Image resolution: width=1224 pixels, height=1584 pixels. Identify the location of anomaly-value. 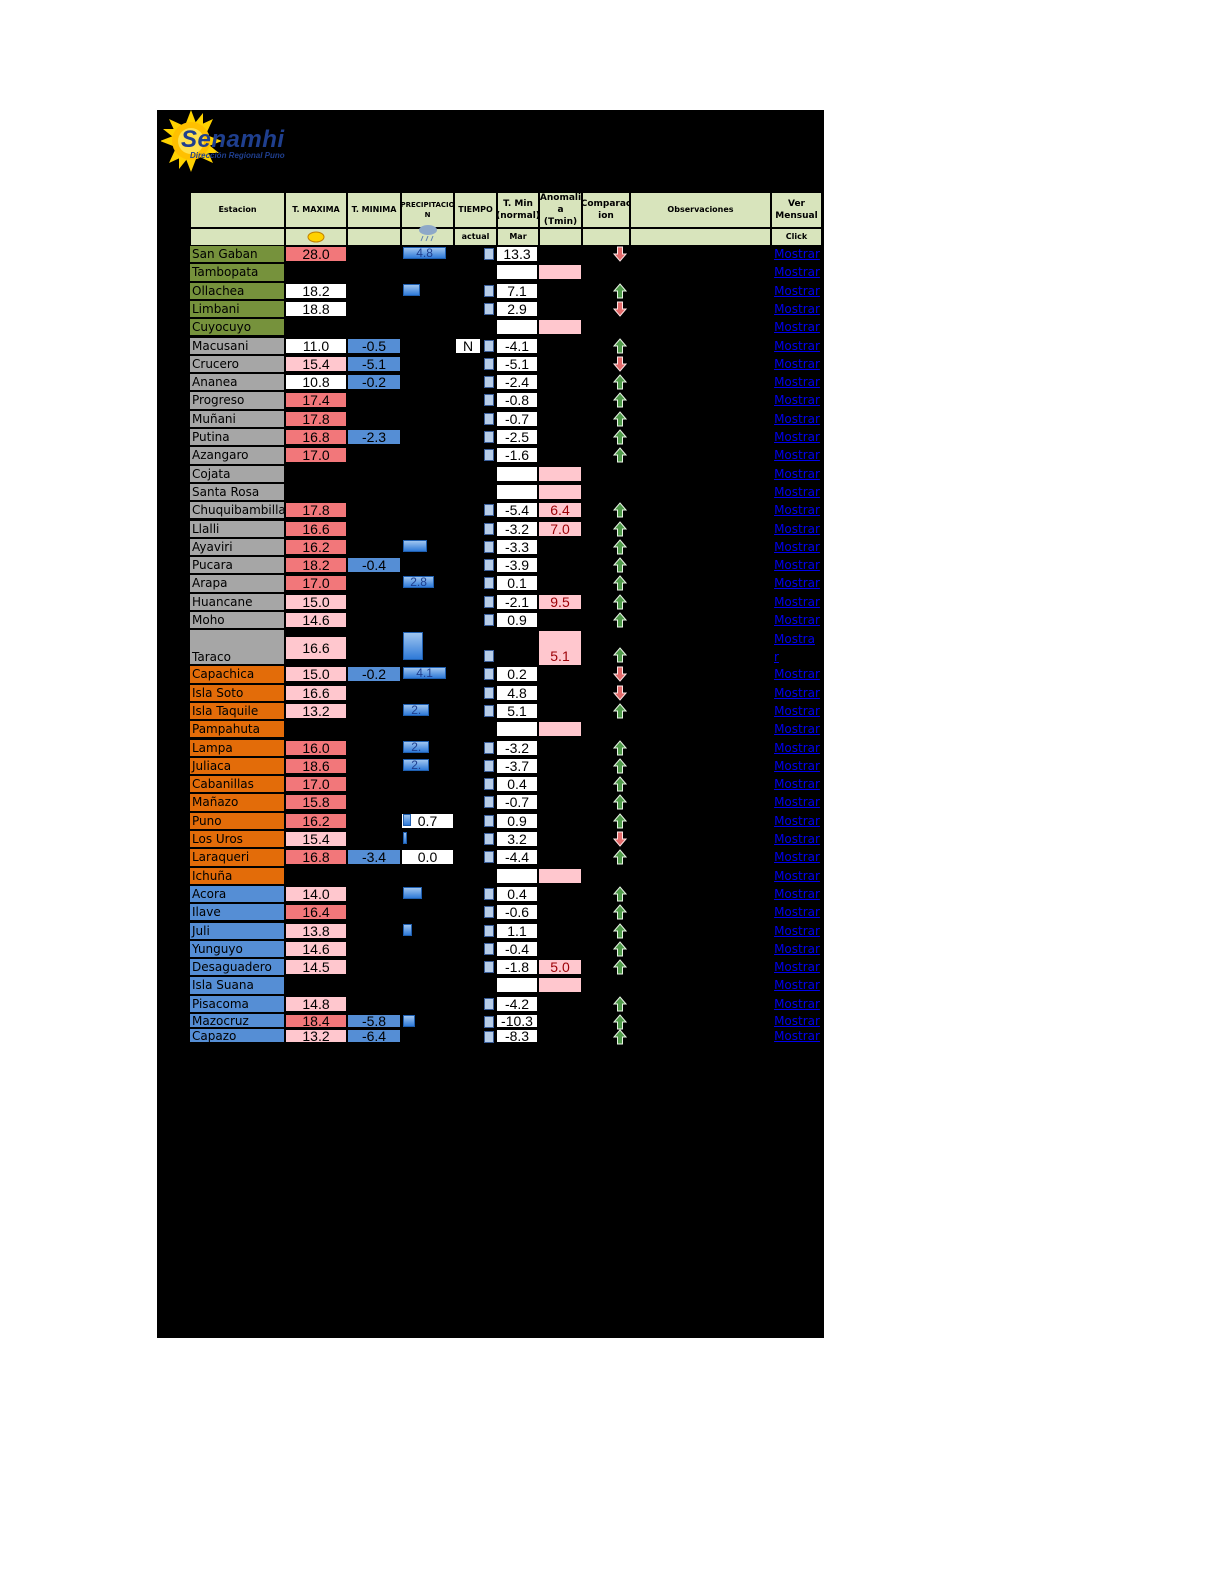
(560, 473).